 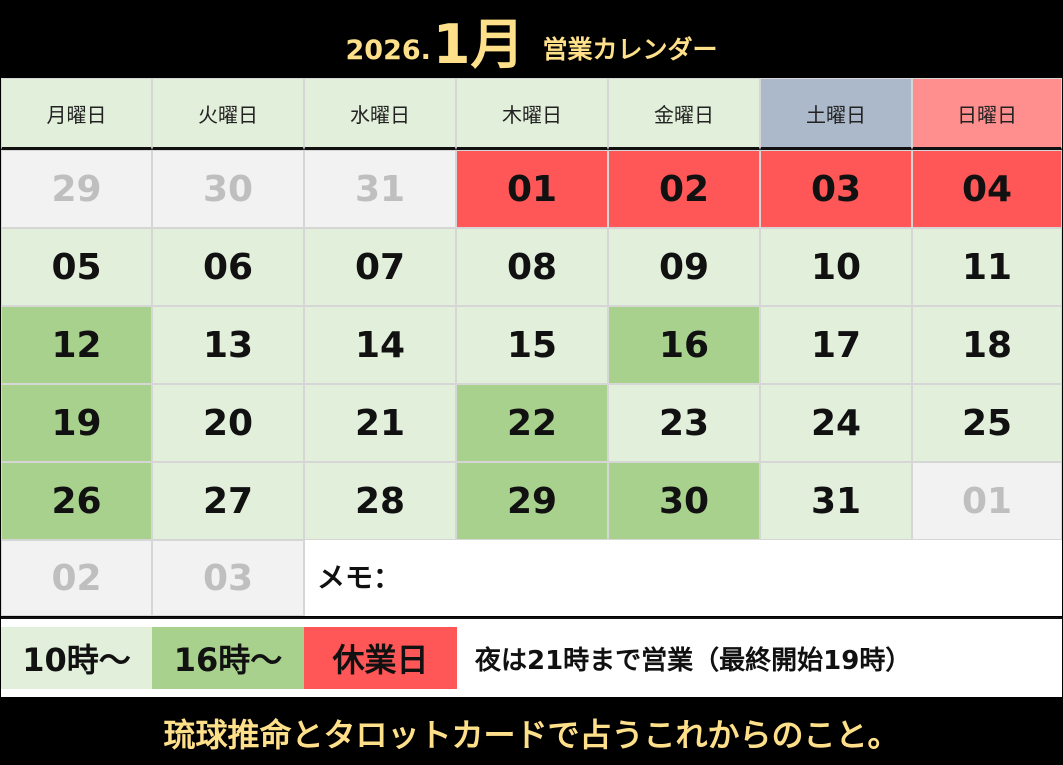 I want to click on day-cell: 20, so click(x=228, y=423).